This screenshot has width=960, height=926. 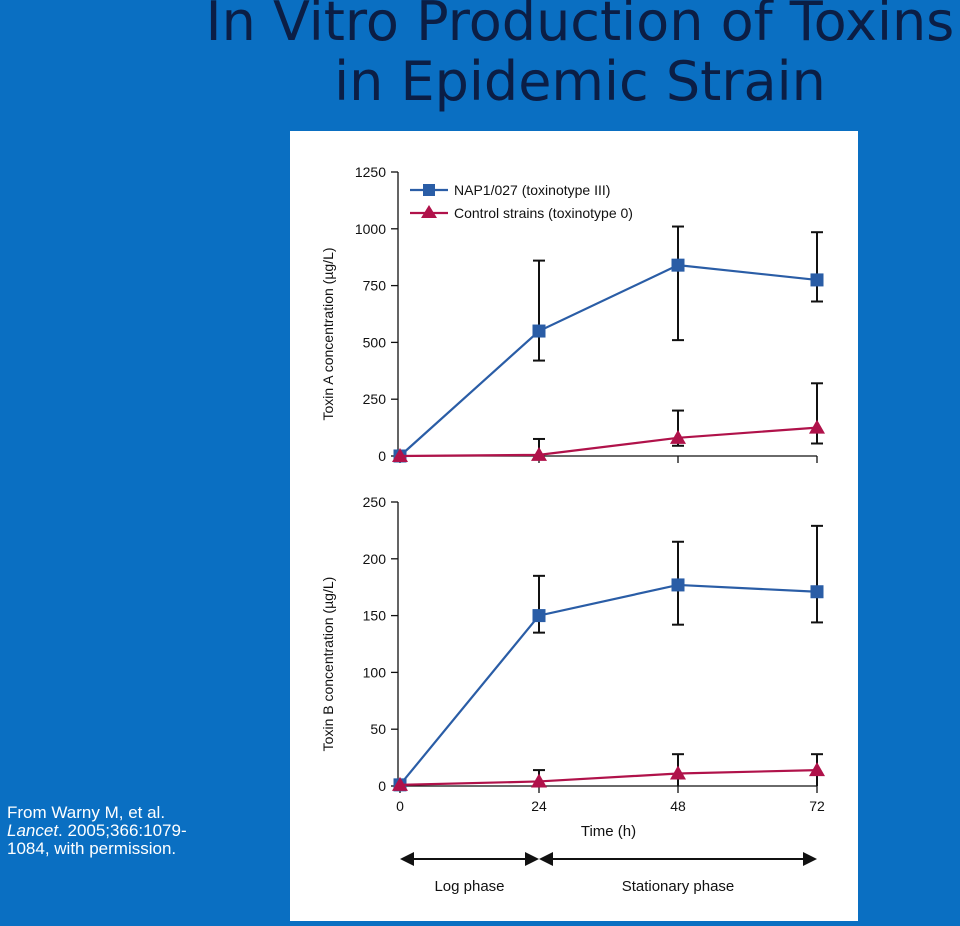 I want to click on slide-title-line2: in Epidemic Strain, so click(x=580, y=81).